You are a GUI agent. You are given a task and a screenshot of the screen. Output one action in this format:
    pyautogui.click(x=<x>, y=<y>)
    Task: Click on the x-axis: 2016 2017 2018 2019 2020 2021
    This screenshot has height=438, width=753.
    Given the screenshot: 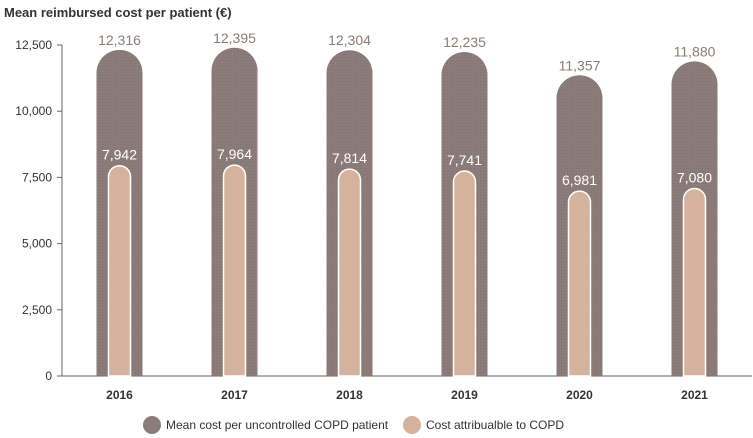 What is the action you would take?
    pyautogui.click(x=407, y=388)
    